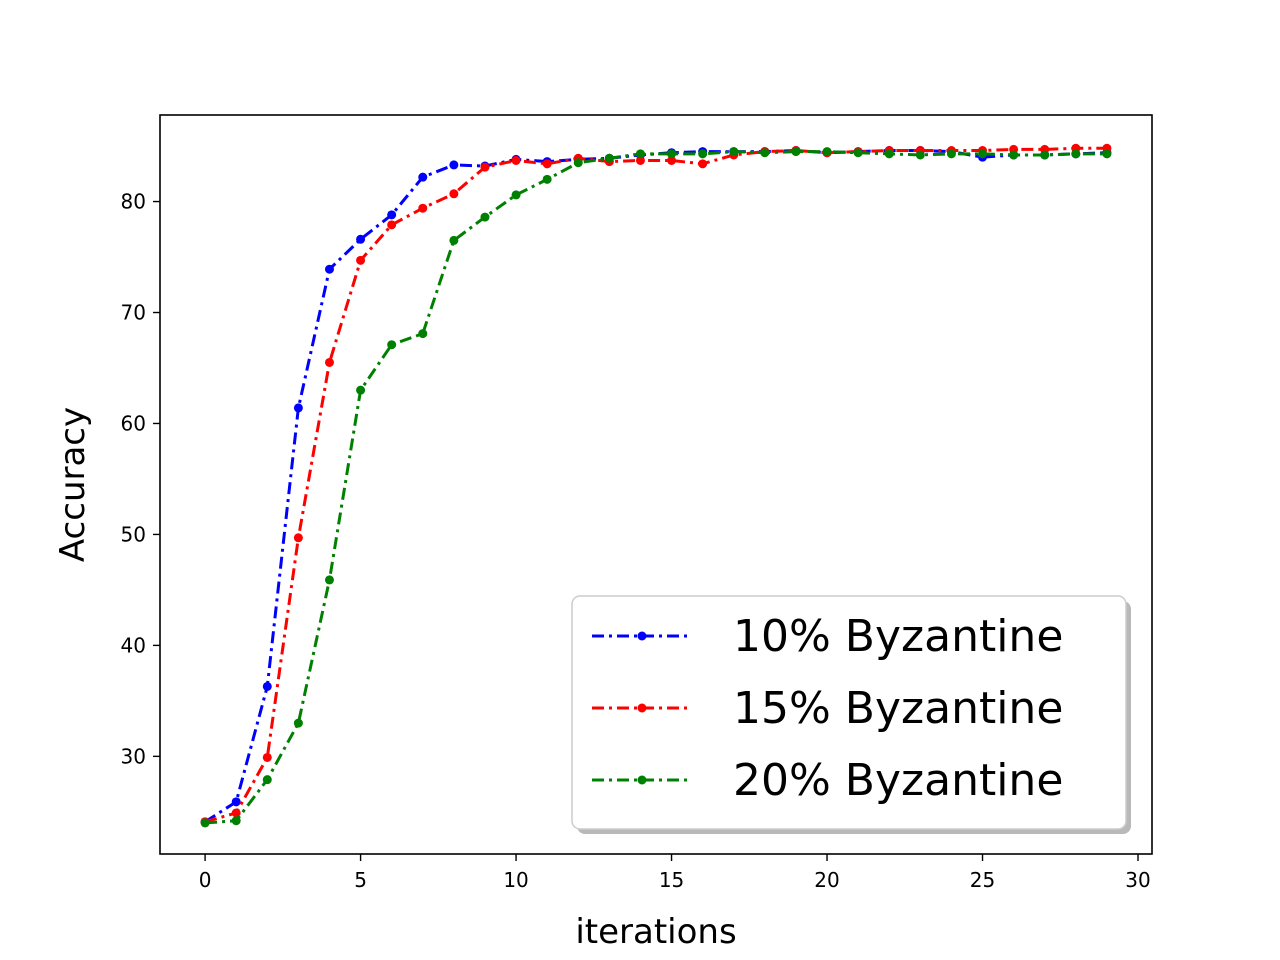 Image resolution: width=1280 pixels, height=960 pixels. I want to click on legend: 10% Byzantine 15% Byzantine 20% Byzantine, so click(851, 714).